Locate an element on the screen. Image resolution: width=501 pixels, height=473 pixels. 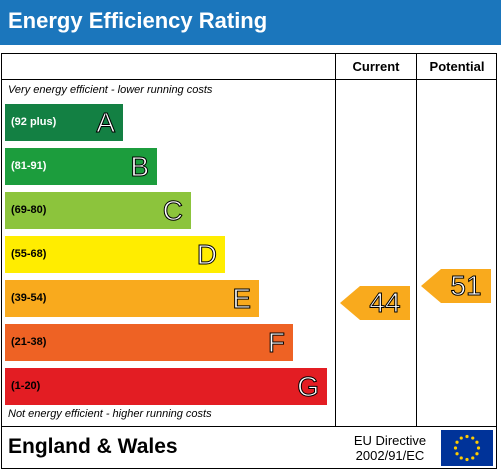
band-range-label: (21-38) is located at coordinates (29, 342).